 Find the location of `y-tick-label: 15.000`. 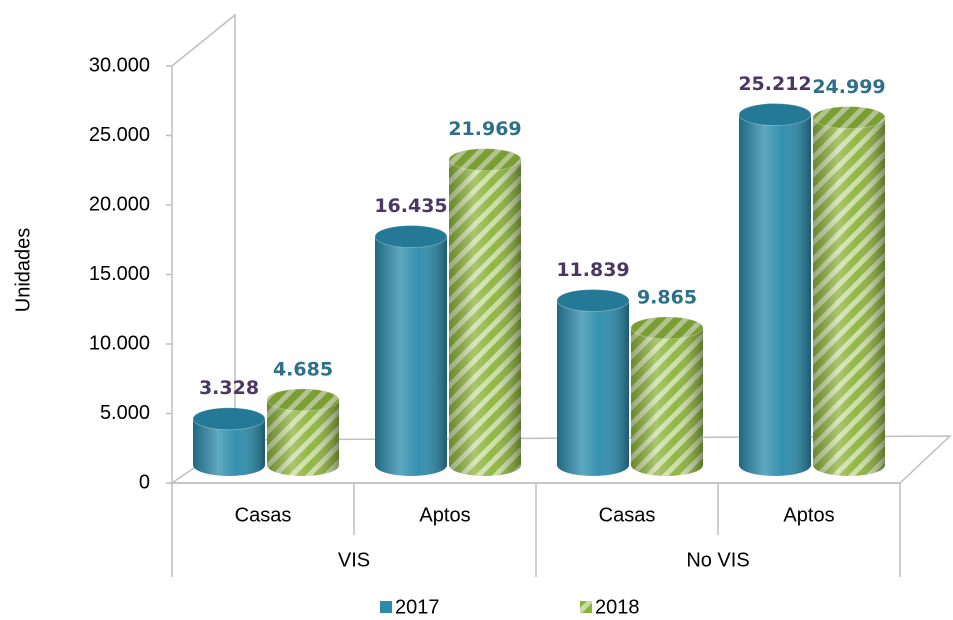

y-tick-label: 15.000 is located at coordinates (119, 274).